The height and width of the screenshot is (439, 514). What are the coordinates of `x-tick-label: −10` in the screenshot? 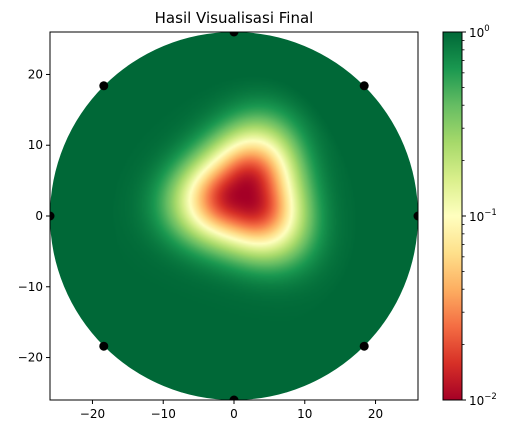 It's located at (163, 414).